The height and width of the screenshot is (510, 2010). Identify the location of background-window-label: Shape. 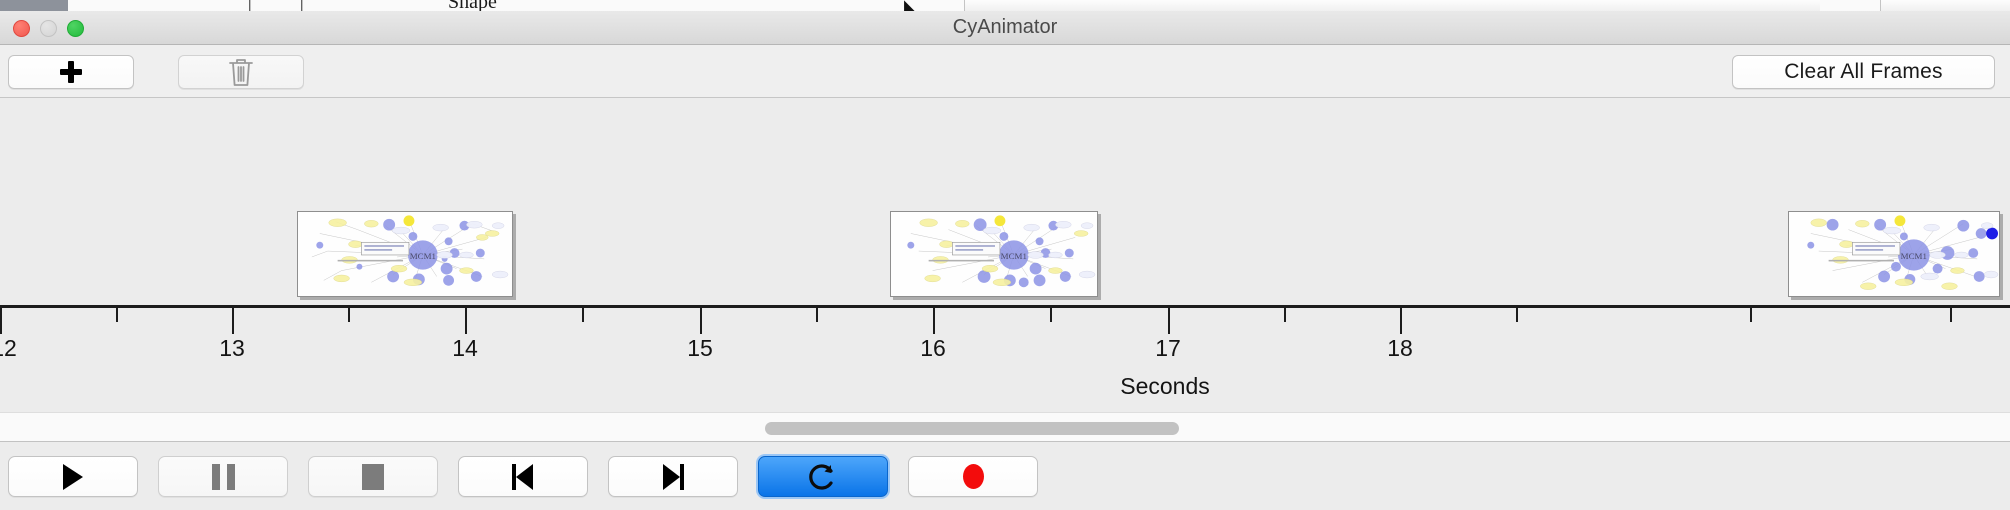
(472, 6).